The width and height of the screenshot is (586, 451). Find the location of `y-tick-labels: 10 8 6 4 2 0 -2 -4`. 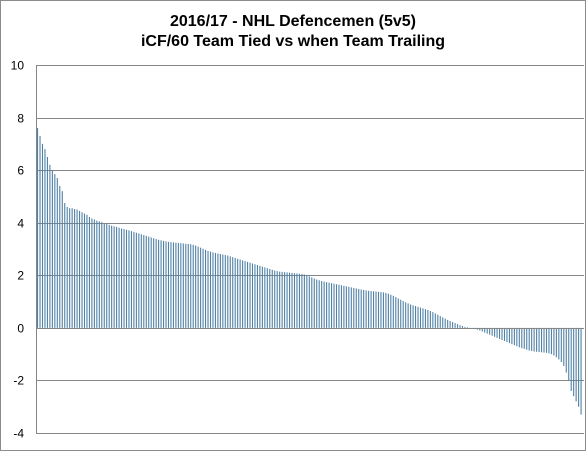

y-tick-labels: 10 8 6 4 2 0 -2 -4 is located at coordinates (18, 250).